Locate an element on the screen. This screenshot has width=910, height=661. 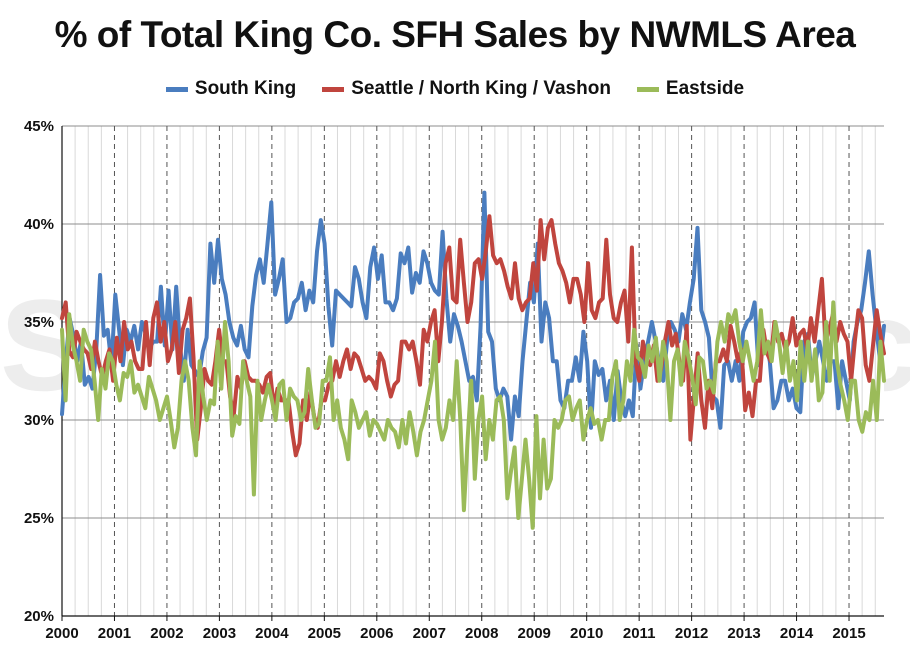
legend-swatch-seattle is located at coordinates (333, 89).